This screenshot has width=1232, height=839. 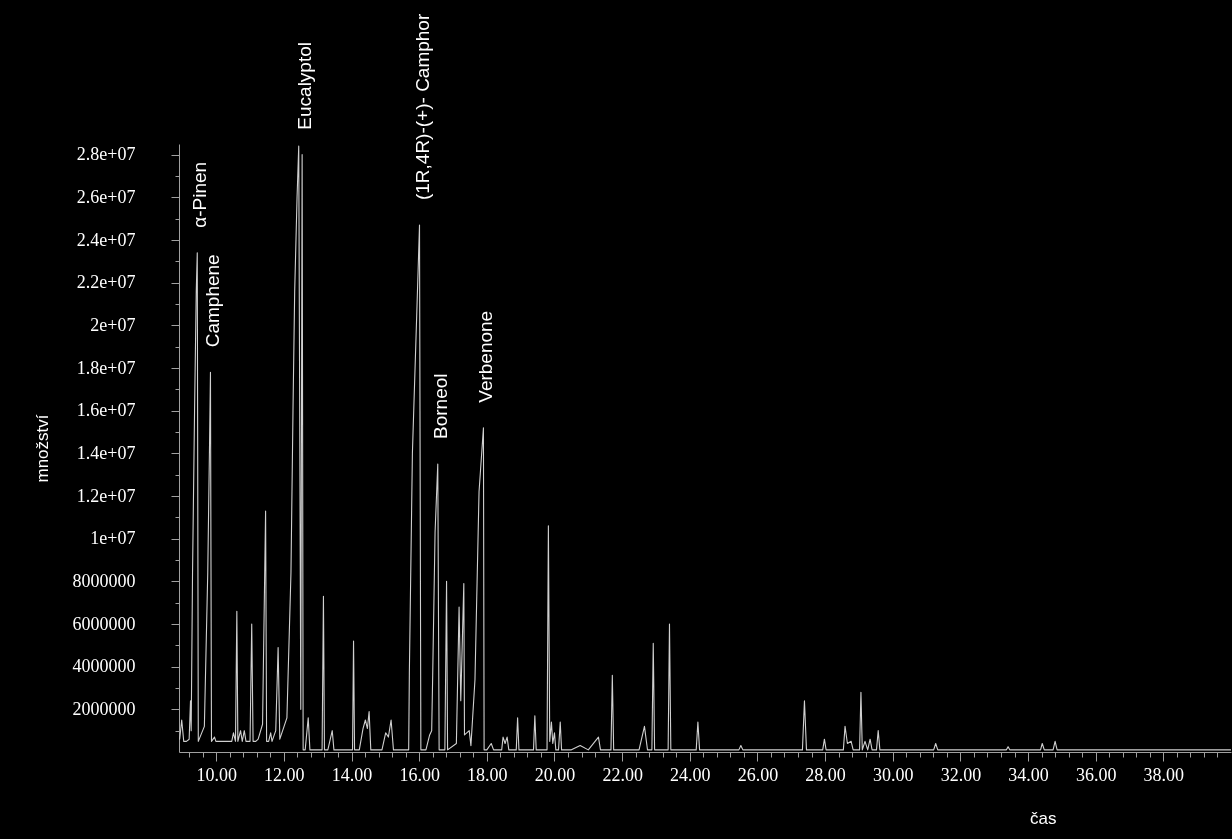 What do you see at coordinates (1028, 774) in the screenshot?
I see `x-tick-label: 34.00` at bounding box center [1028, 774].